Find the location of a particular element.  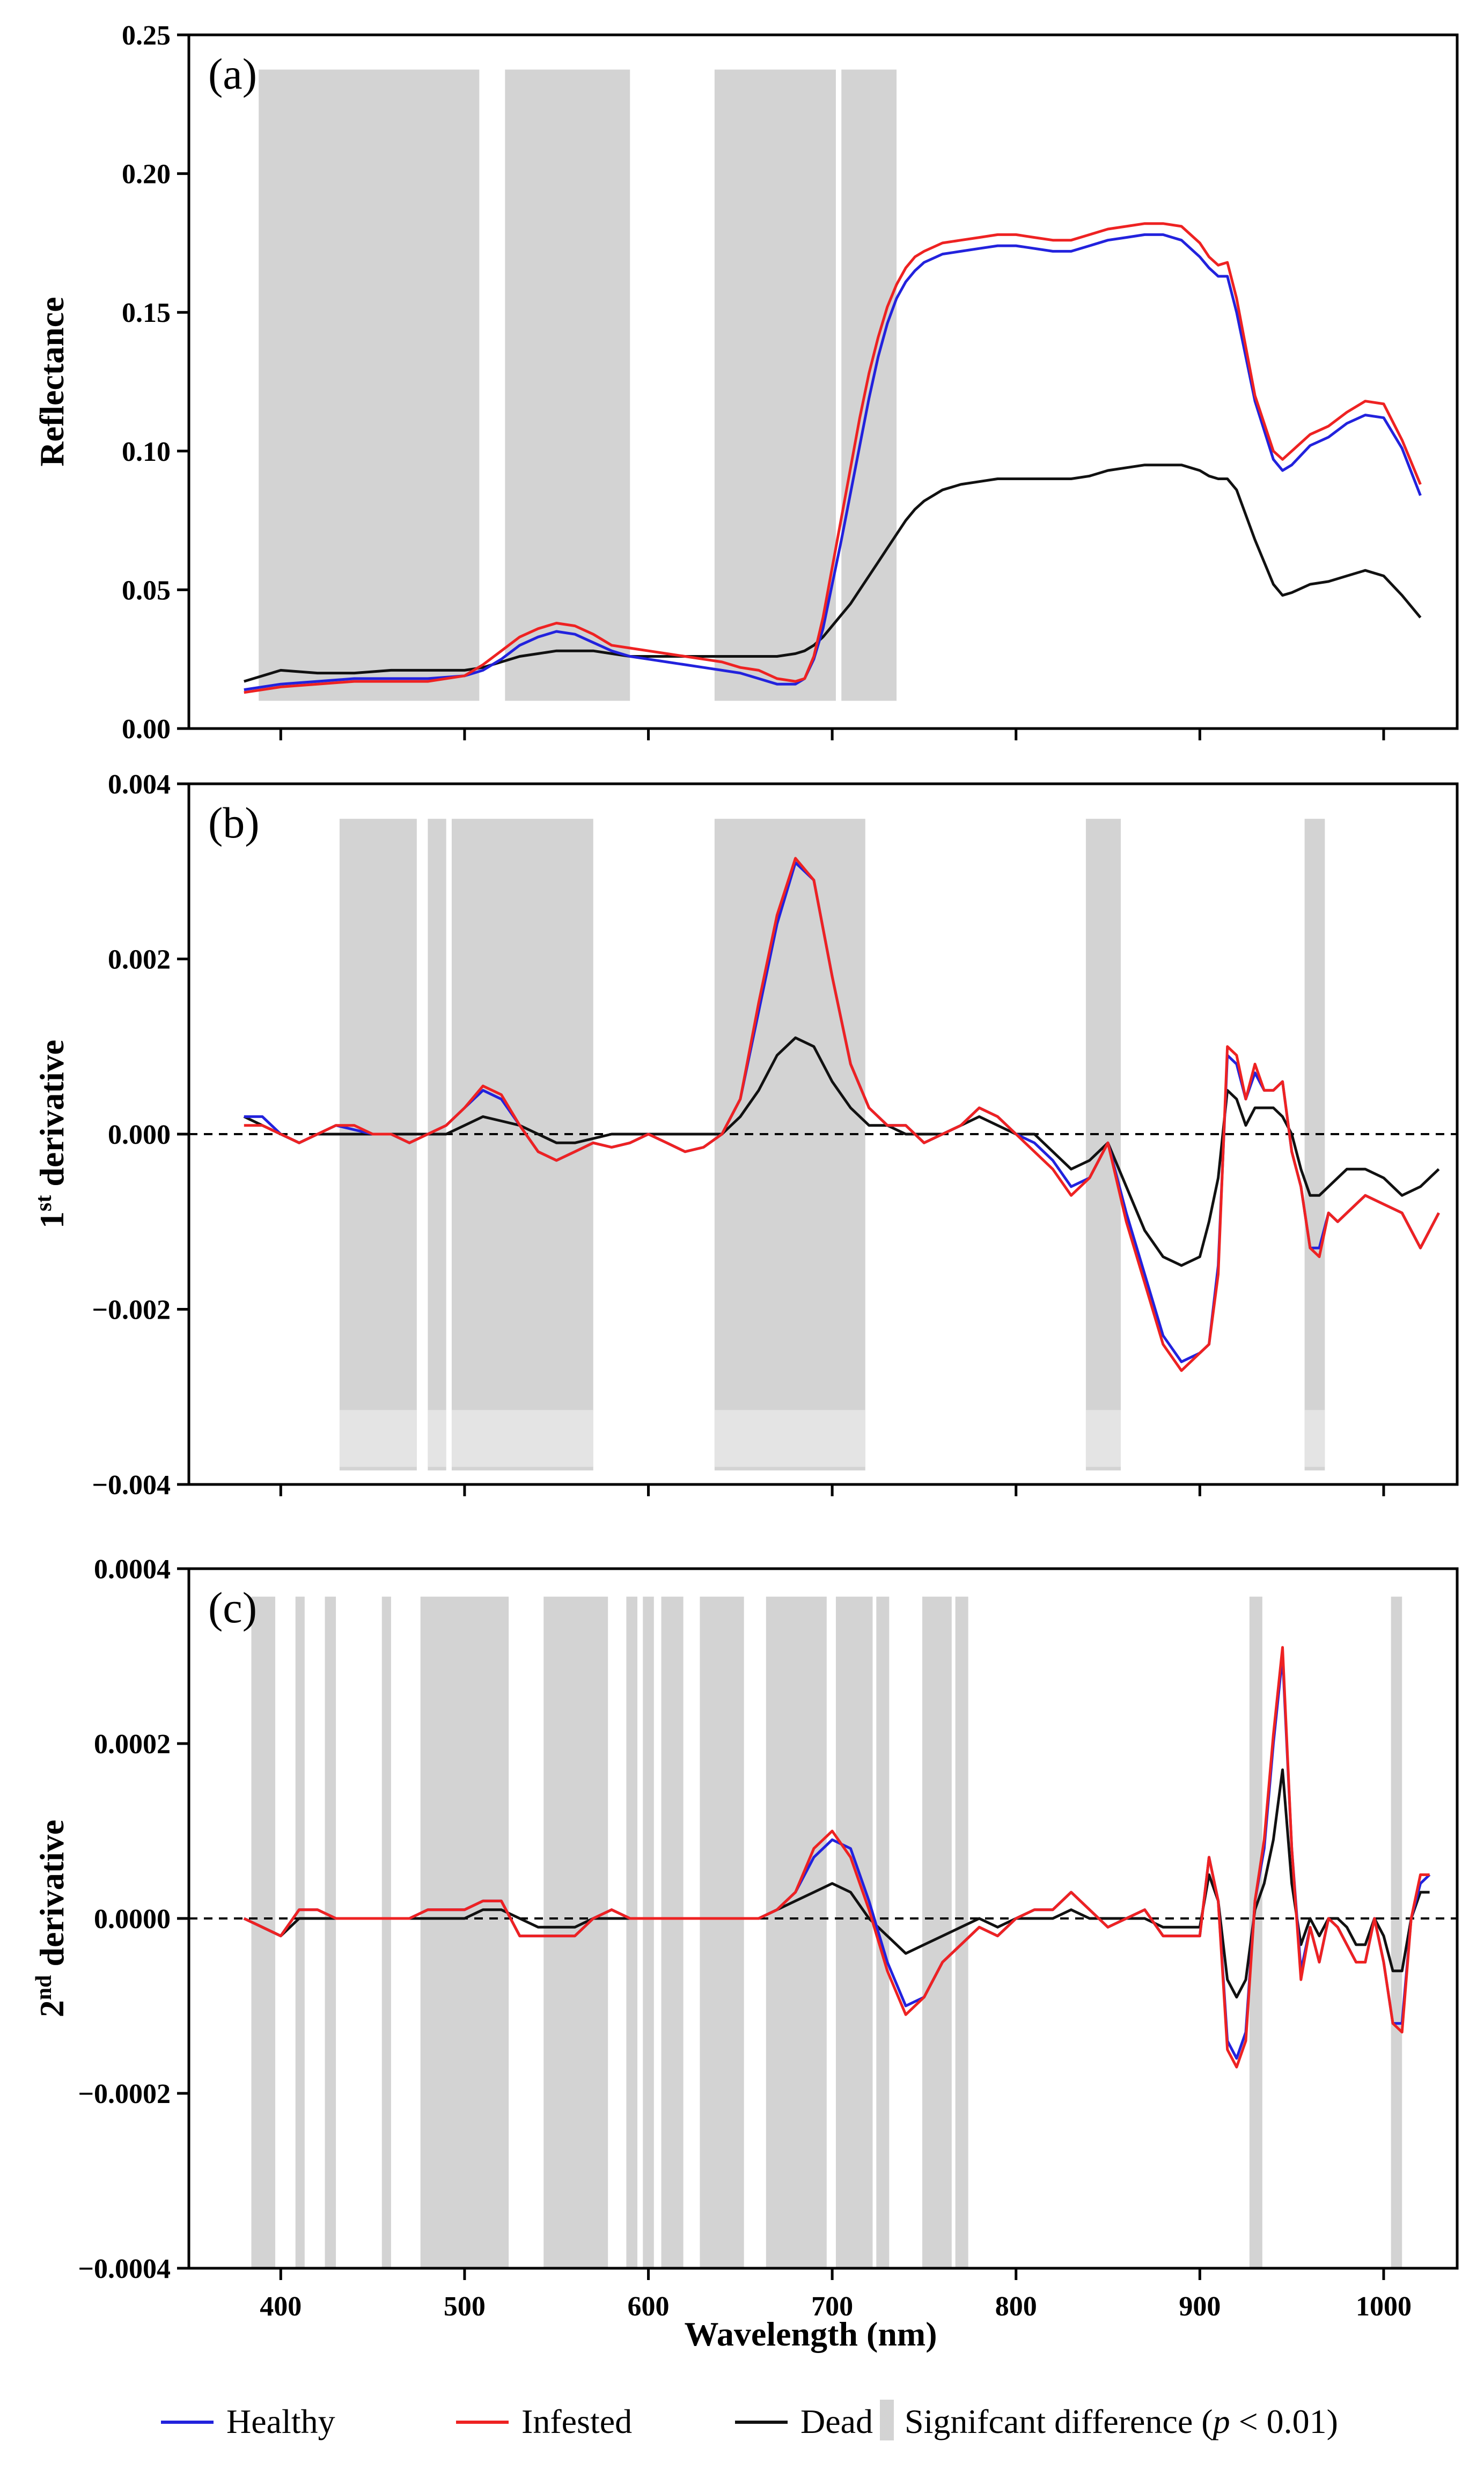

x-axis-label: Wavelength (nm) is located at coordinates (810, 2334).